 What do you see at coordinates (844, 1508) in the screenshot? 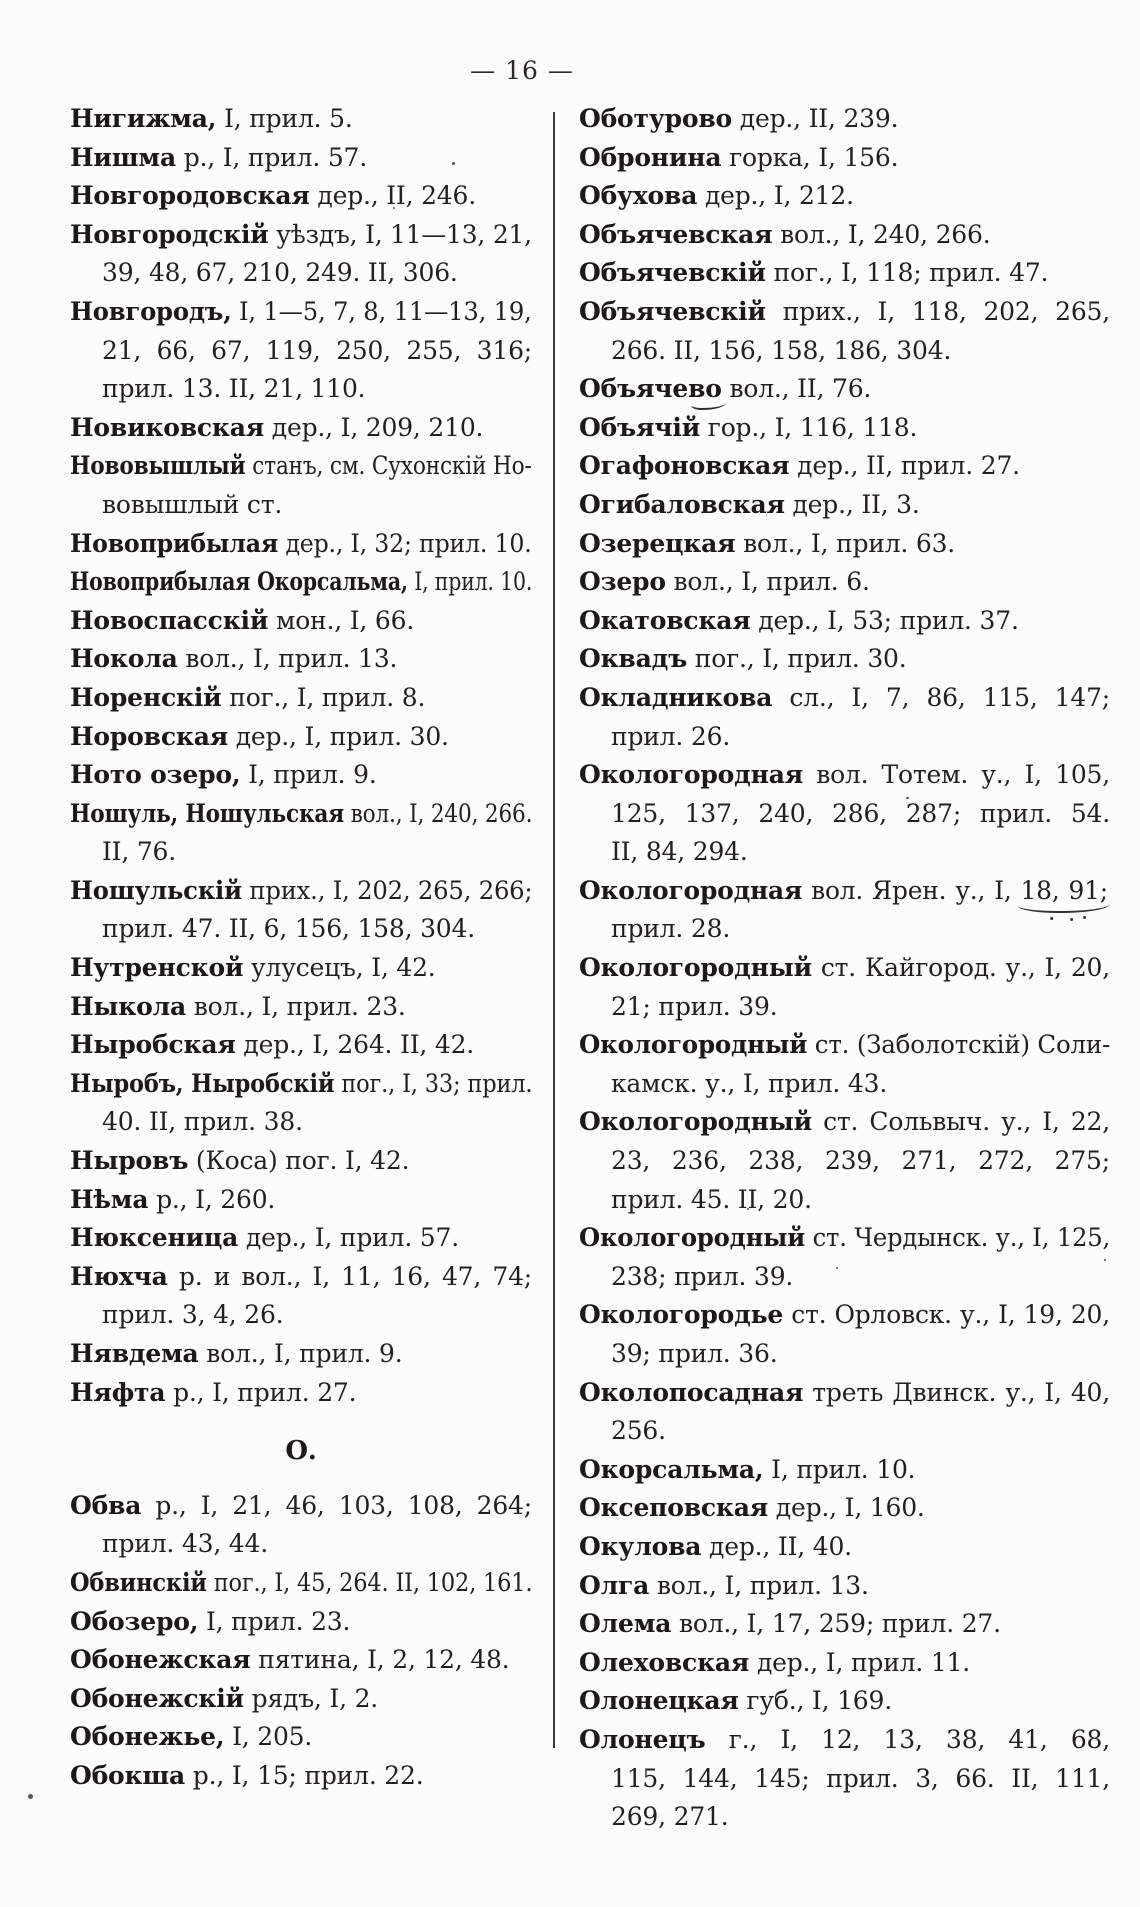
I see `index-entry: Оксеповская дер., I, 160.` at bounding box center [844, 1508].